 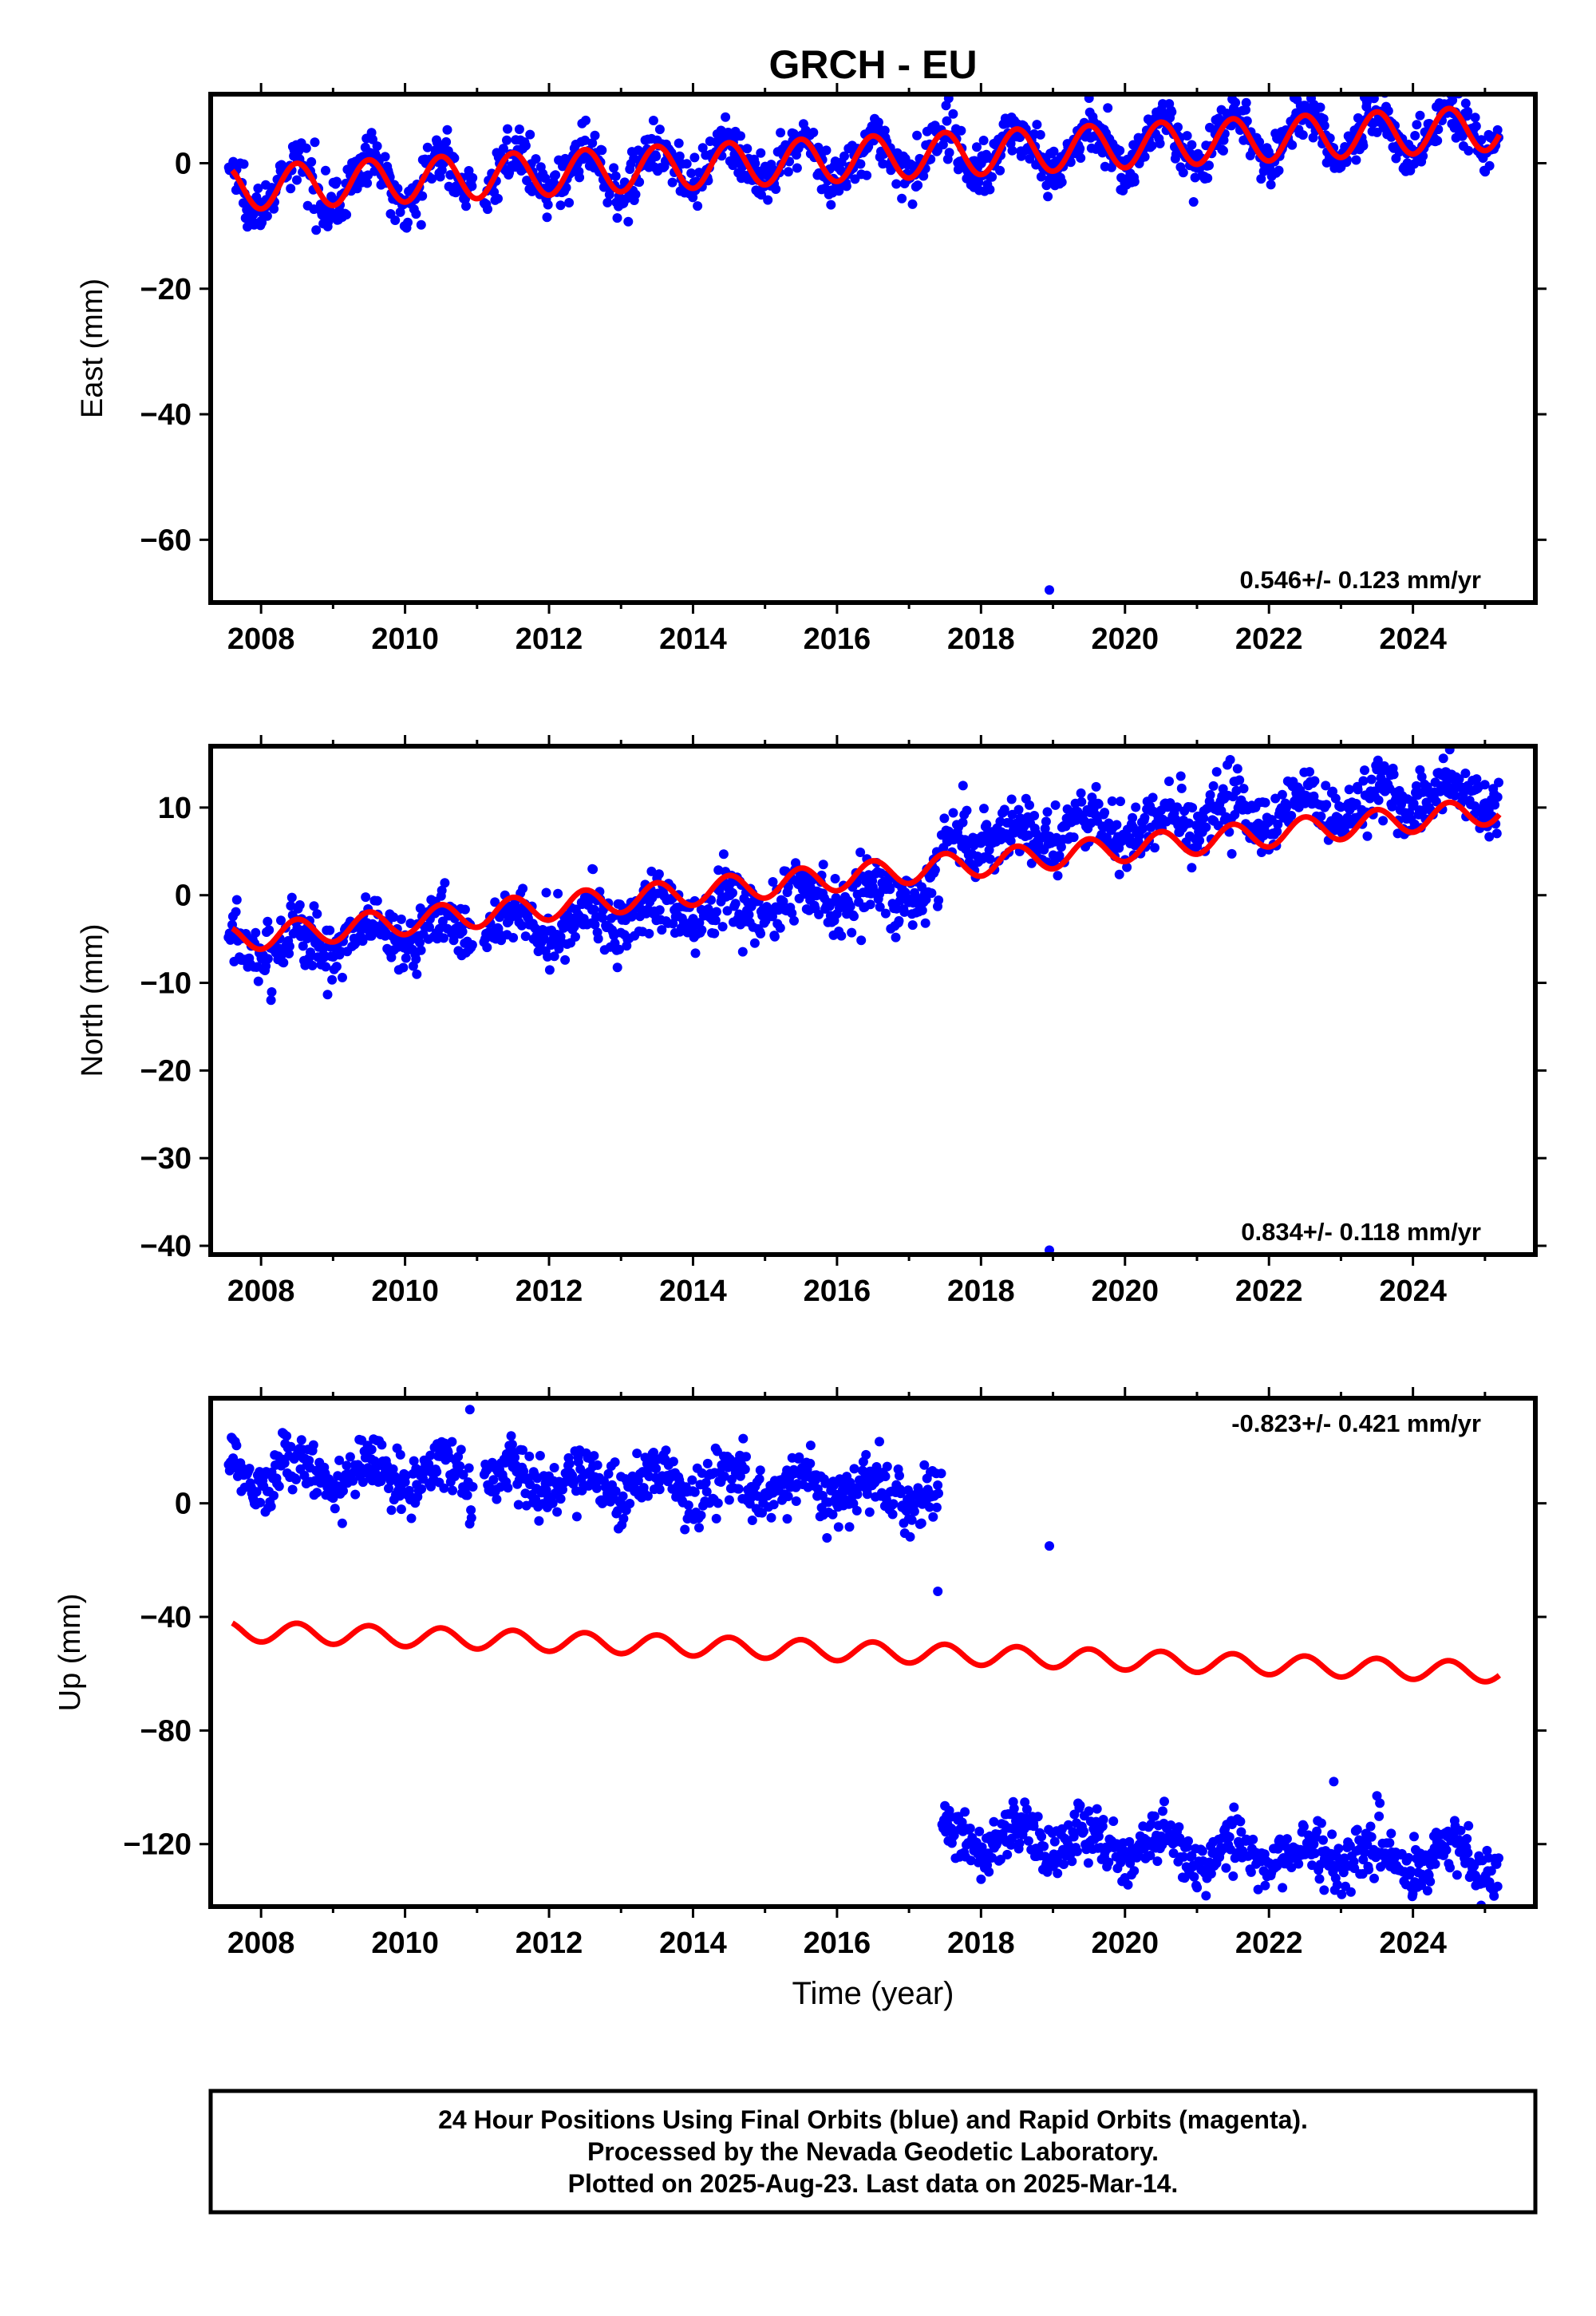 What do you see at coordinates (1377, 1796) in the screenshot?
I see `up-outlier-point` at bounding box center [1377, 1796].